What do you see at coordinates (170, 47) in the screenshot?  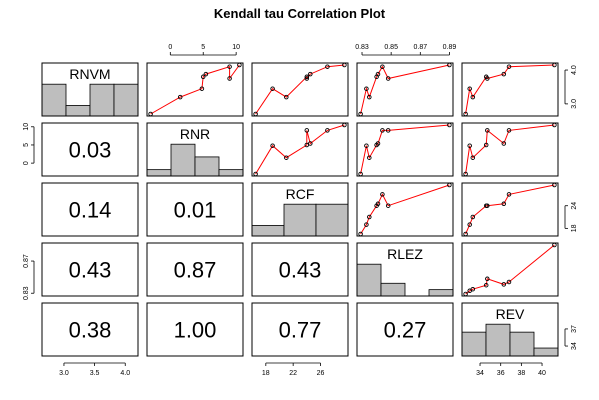 I see `tick-label-top-rnr: 0` at bounding box center [170, 47].